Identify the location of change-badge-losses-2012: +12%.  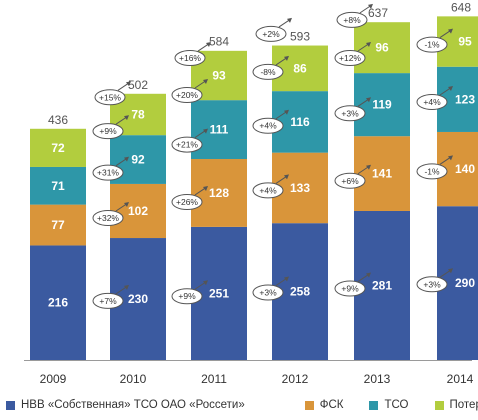
(352, 53).